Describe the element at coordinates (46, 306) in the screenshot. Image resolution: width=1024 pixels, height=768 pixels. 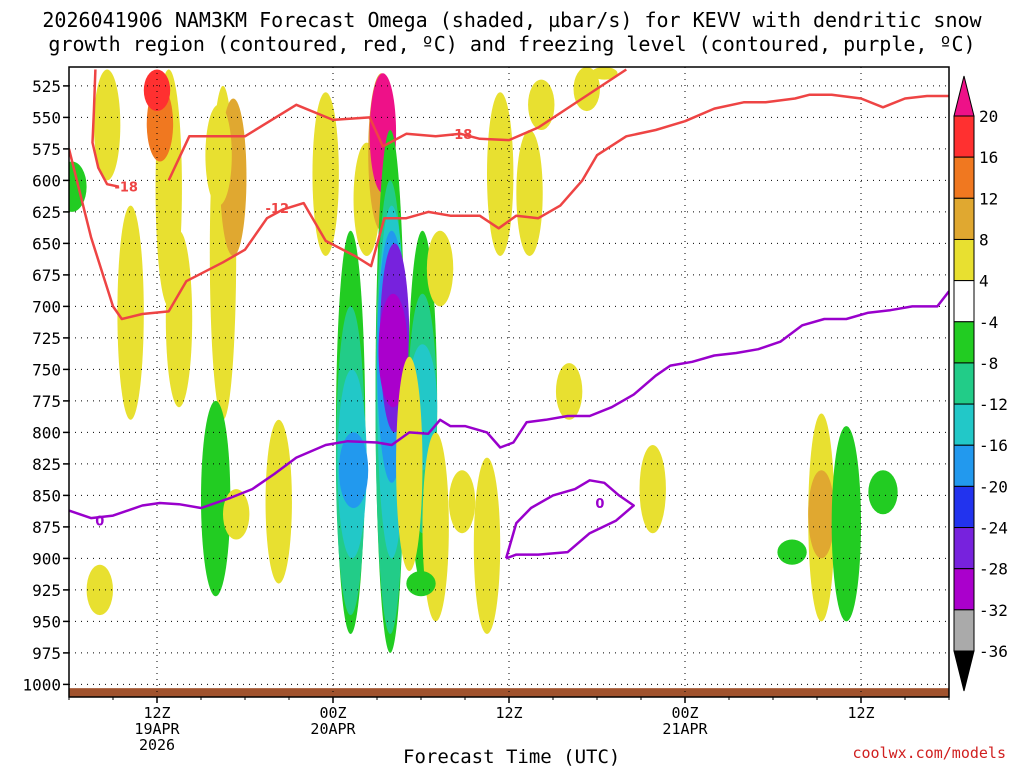
I see `y-tick-label: 700` at that location.